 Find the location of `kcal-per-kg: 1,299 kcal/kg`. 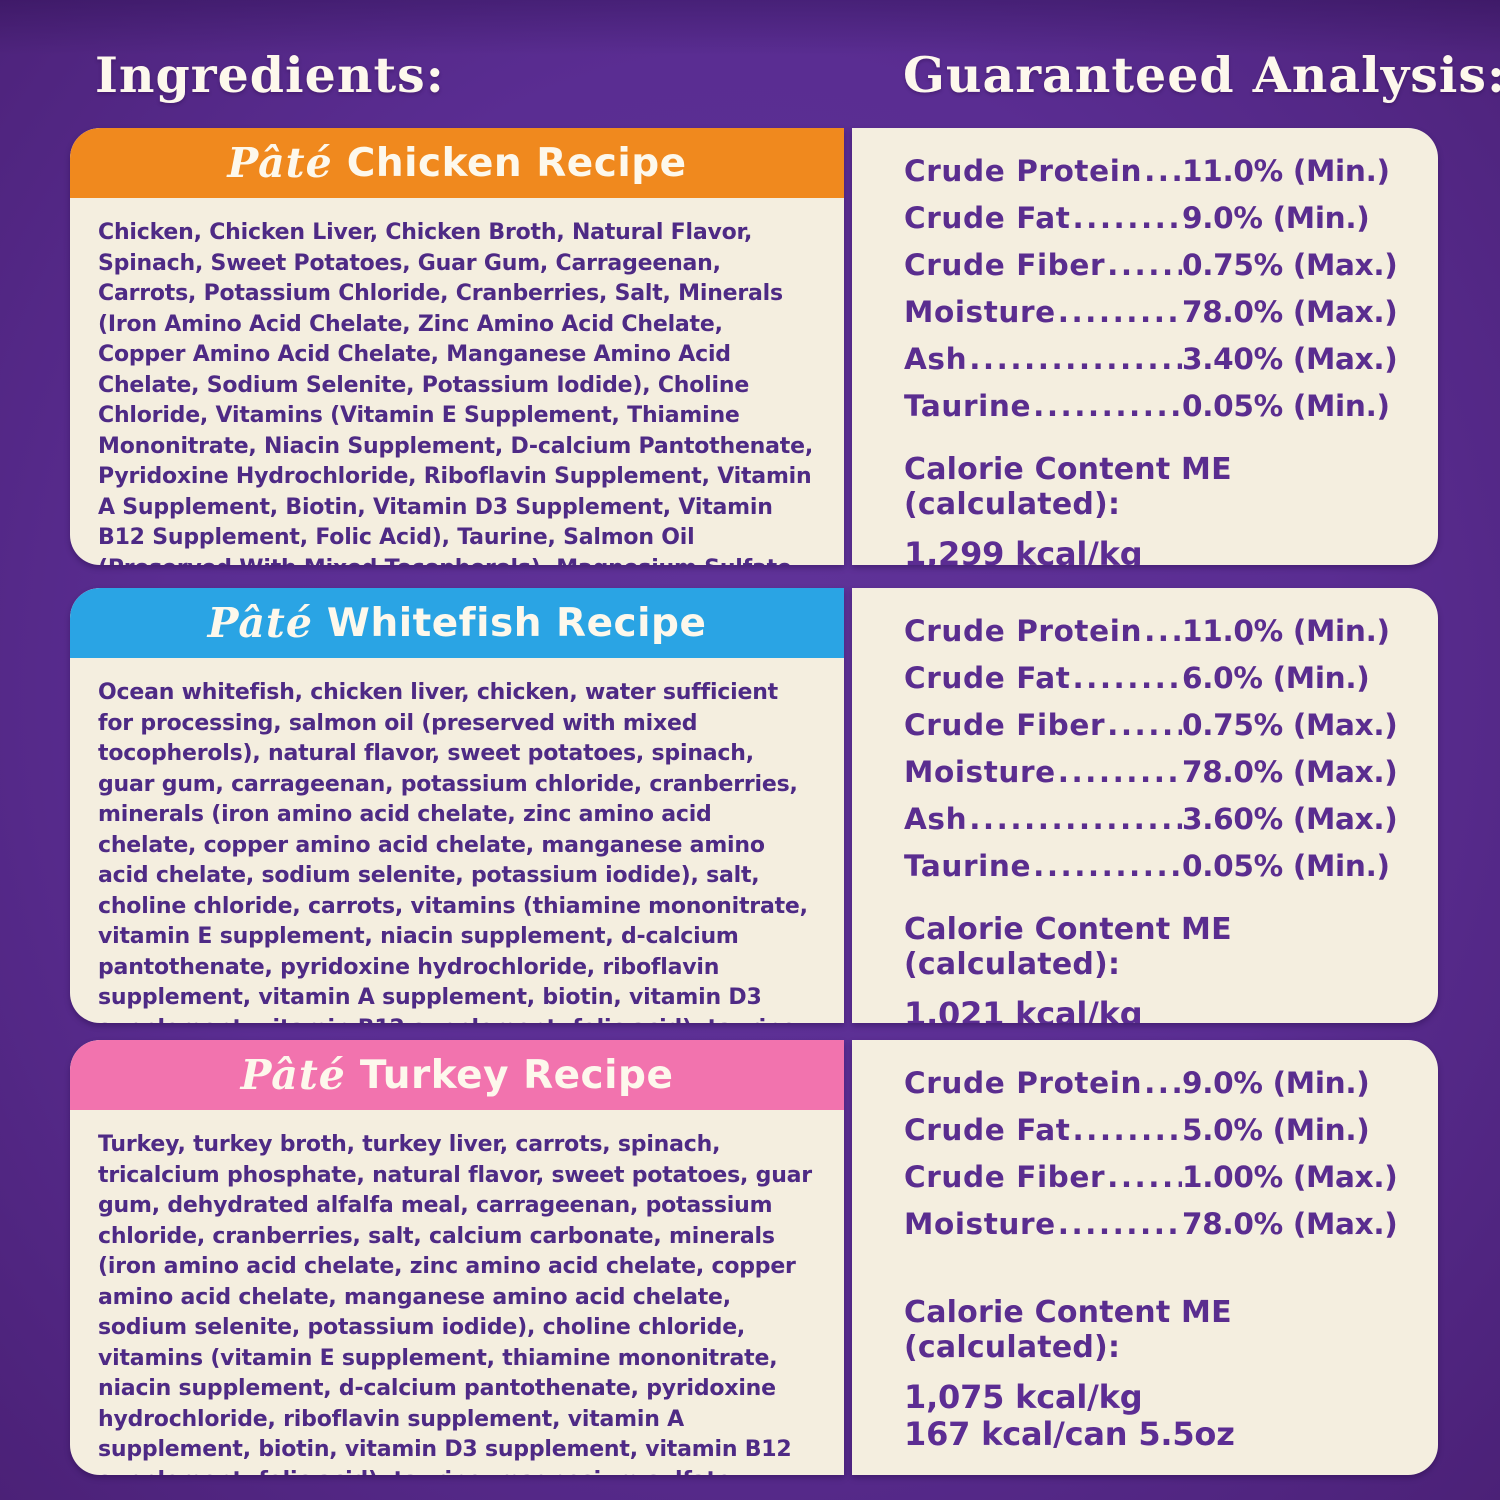

kcal-per-kg: 1,299 kcal/kg is located at coordinates (1023, 550).